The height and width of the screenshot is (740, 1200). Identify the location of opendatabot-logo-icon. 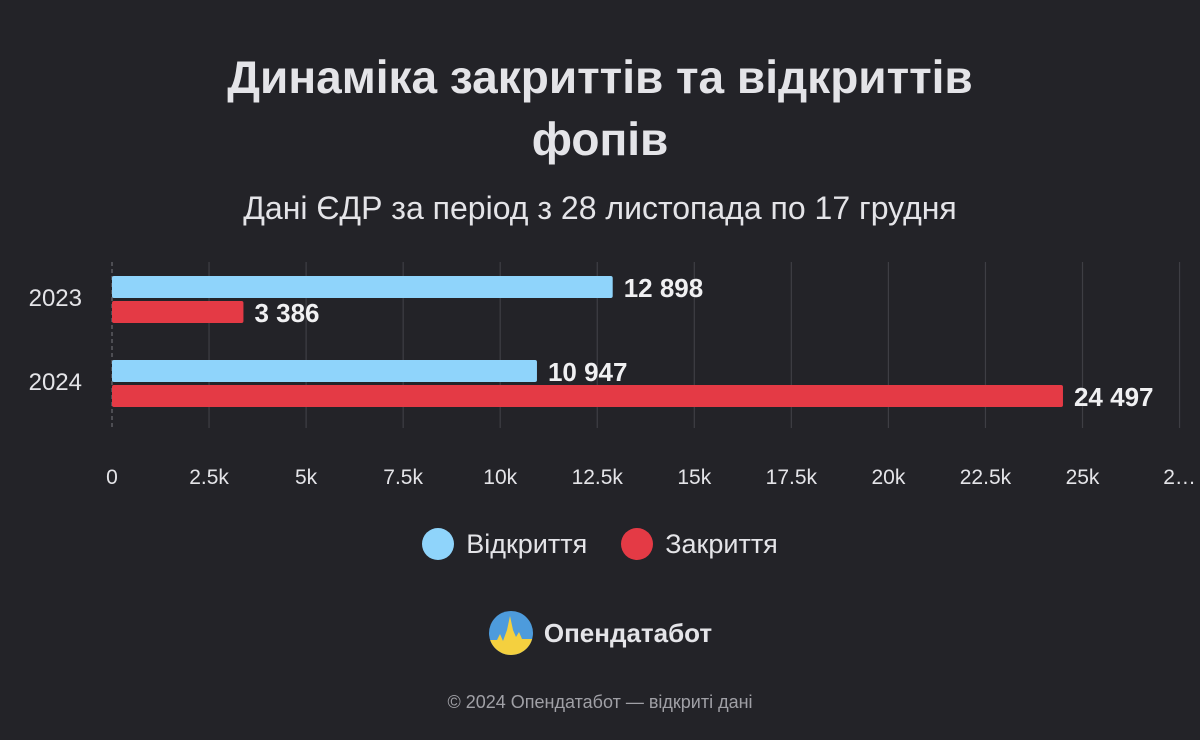
(510, 633).